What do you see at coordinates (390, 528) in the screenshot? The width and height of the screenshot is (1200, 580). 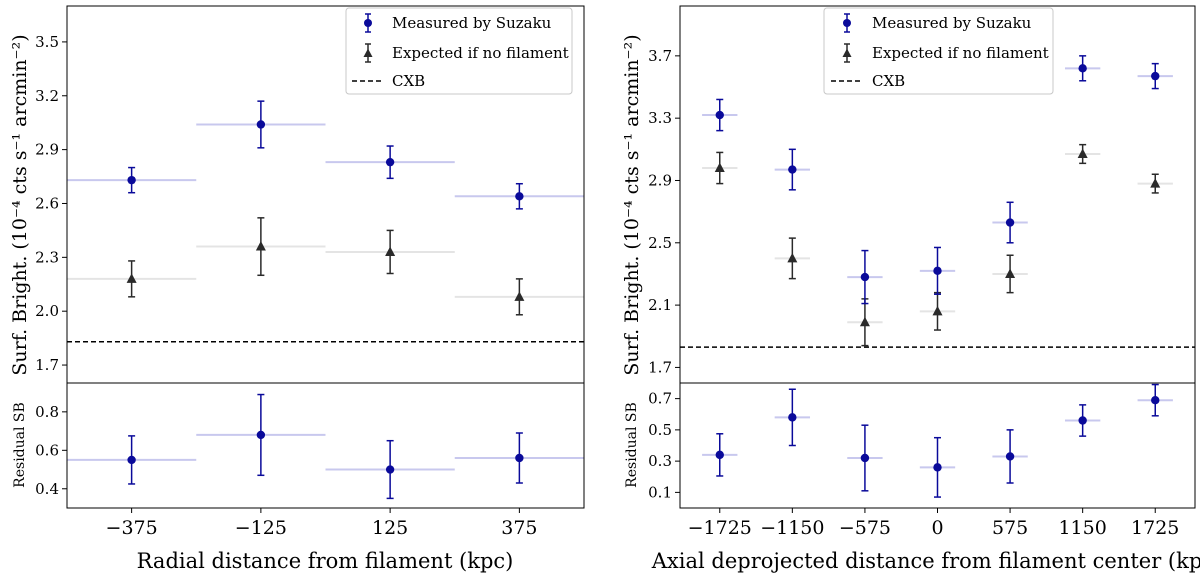 I see `left-xtick-label-2: 125` at bounding box center [390, 528].